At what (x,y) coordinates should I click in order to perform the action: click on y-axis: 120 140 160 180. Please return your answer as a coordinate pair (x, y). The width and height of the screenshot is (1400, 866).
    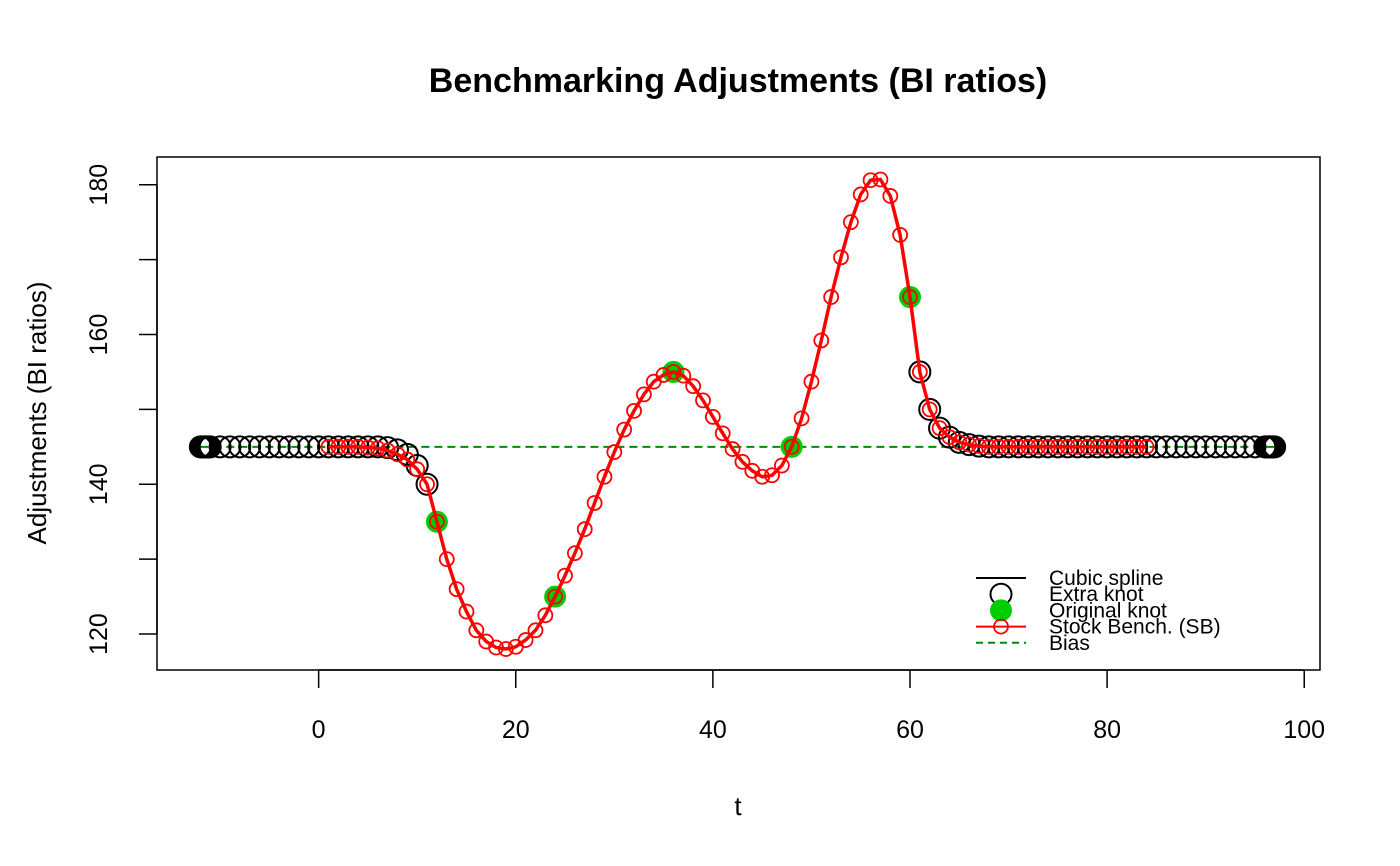
    Looking at the image, I should click on (121, 409).